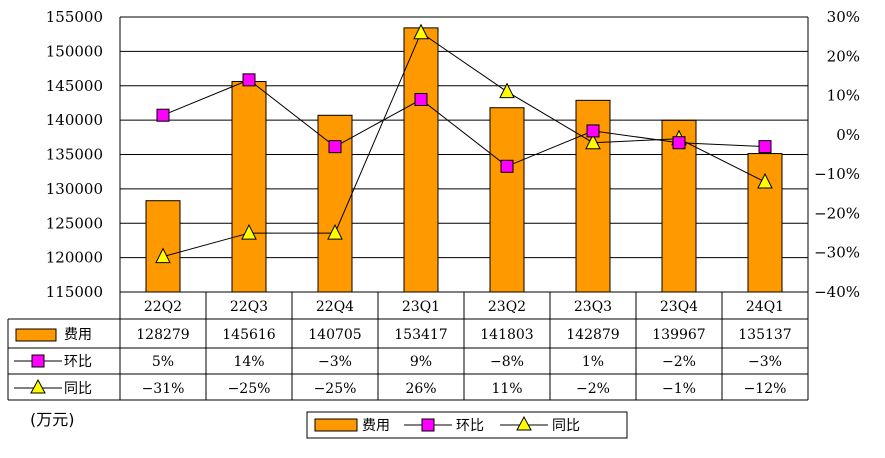 The width and height of the screenshot is (885, 458). I want to click on table-cell-2-3: 26%, so click(420, 389).